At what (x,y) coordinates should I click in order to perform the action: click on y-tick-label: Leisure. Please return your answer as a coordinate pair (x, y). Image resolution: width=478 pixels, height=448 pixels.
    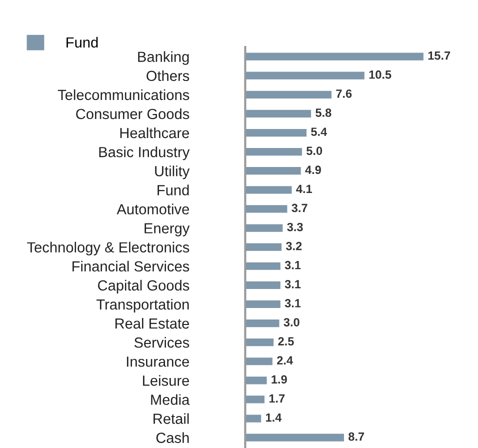
    Looking at the image, I should click on (166, 380).